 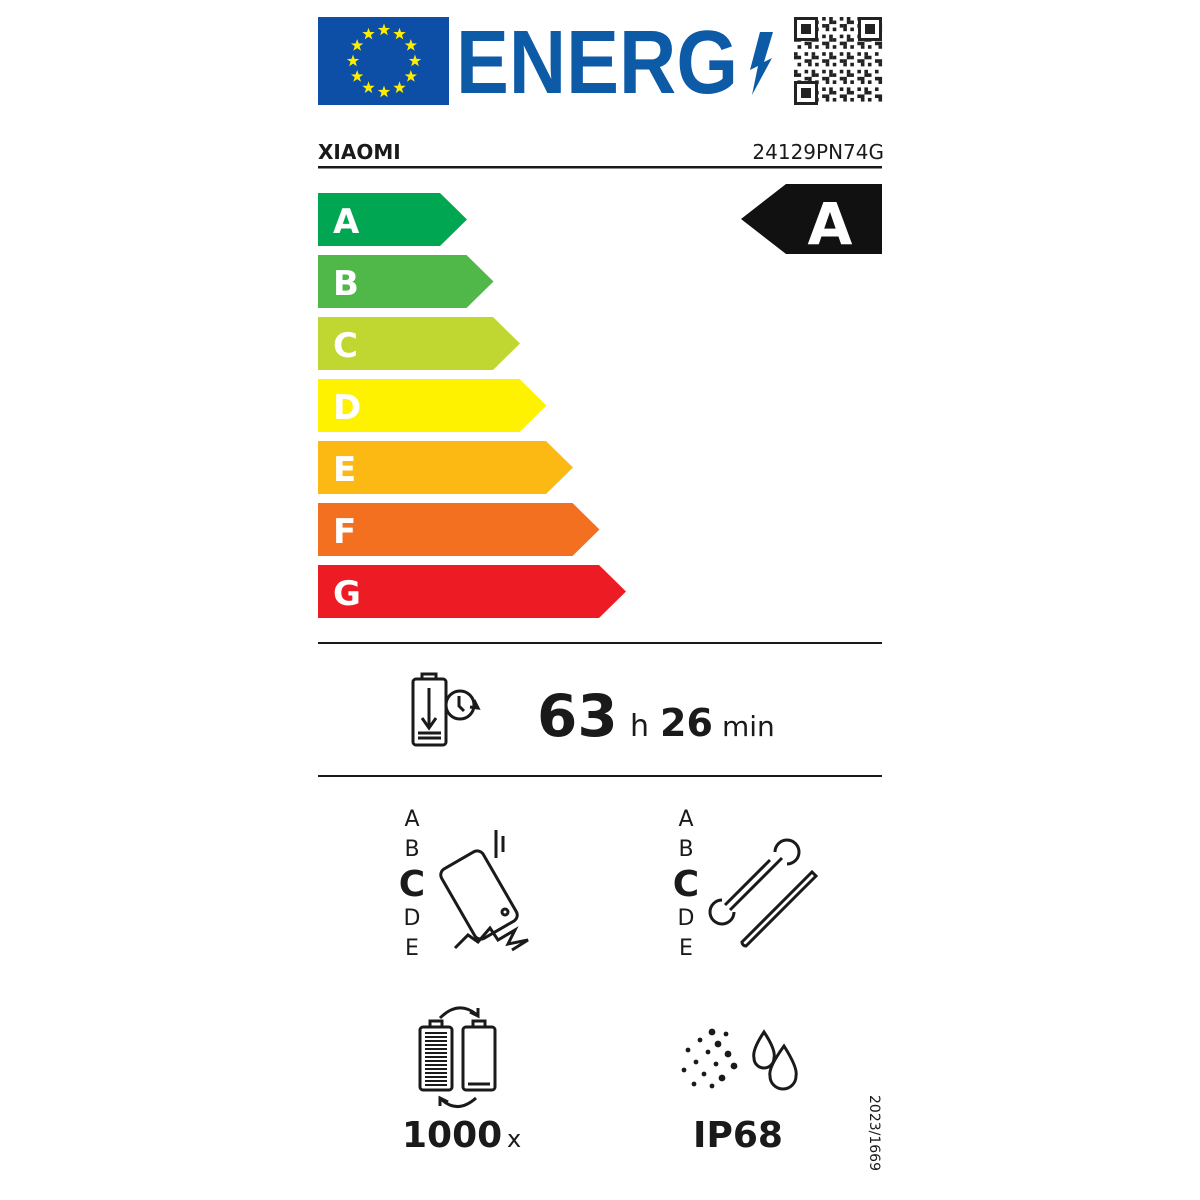 I want to click on battery-cycle-icon, so click(x=457, y=1057).